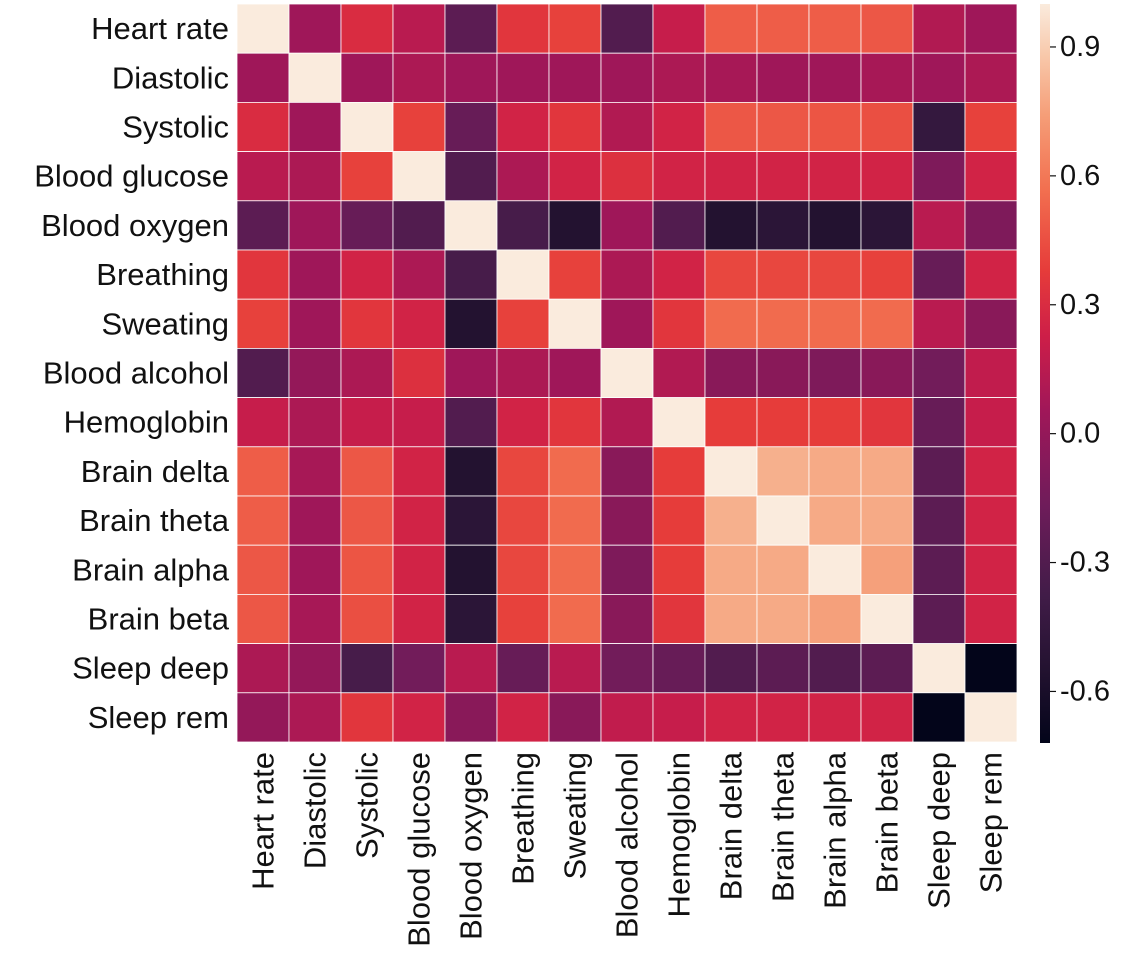  What do you see at coordinates (731, 127) in the screenshot?
I see `heatmap-cell-systolic-brain-delta` at bounding box center [731, 127].